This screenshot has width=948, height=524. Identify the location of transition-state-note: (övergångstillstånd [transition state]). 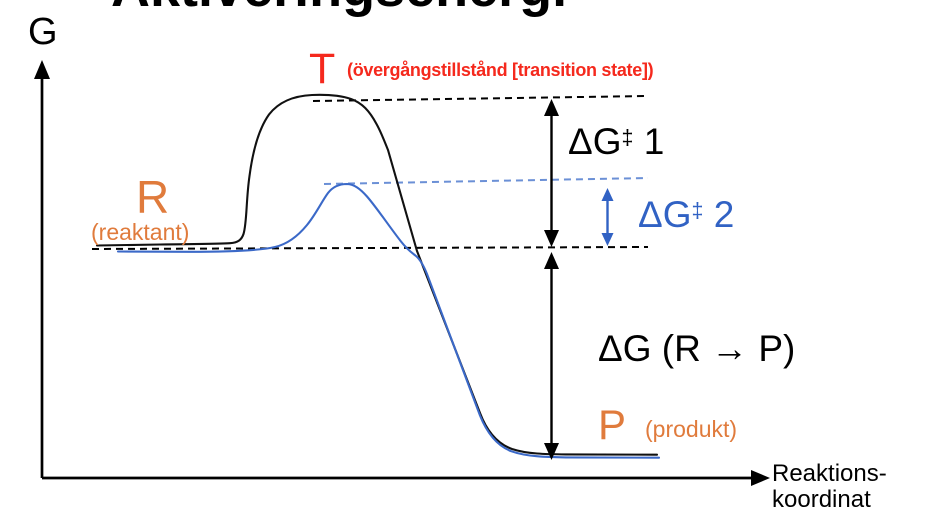
(500, 70).